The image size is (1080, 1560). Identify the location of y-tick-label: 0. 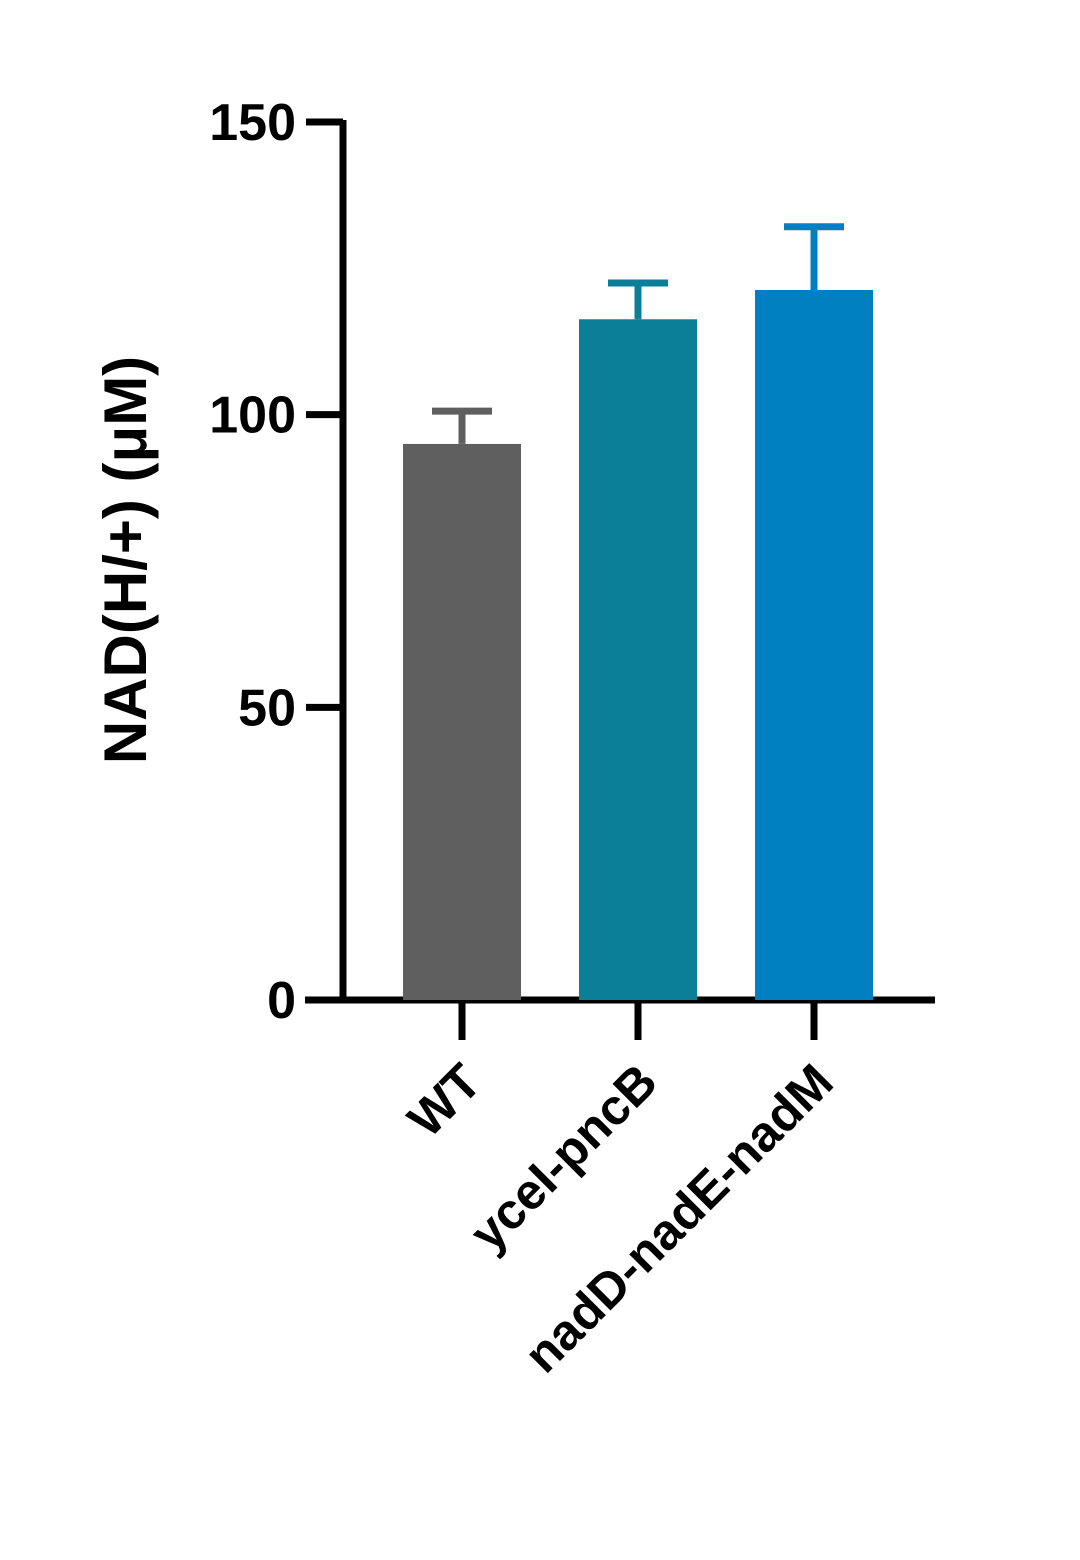
(281, 1001).